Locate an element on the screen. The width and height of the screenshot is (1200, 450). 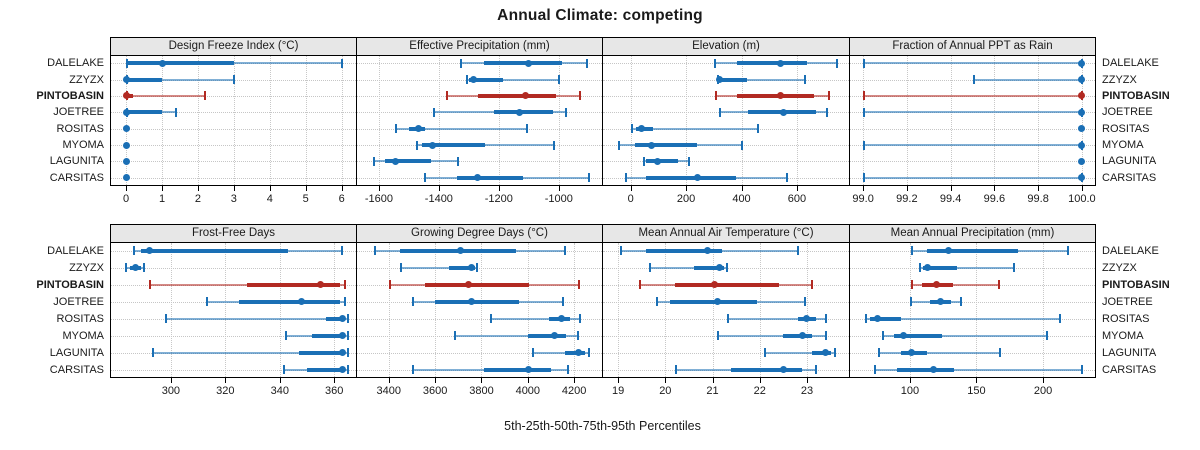
site-label-left: ZZYZX is located at coordinates (86, 267).